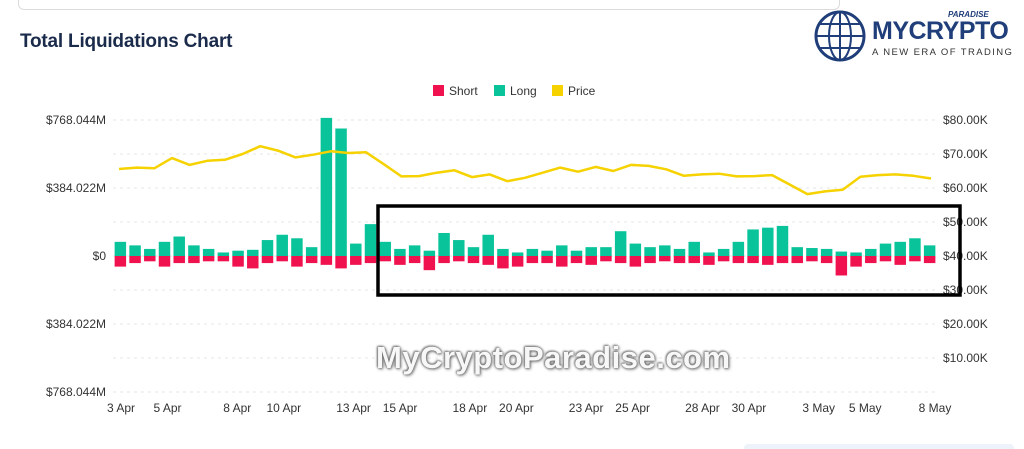 Image resolution: width=1024 pixels, height=449 pixels. What do you see at coordinates (582, 91) in the screenshot?
I see `legend-label: Price` at bounding box center [582, 91].